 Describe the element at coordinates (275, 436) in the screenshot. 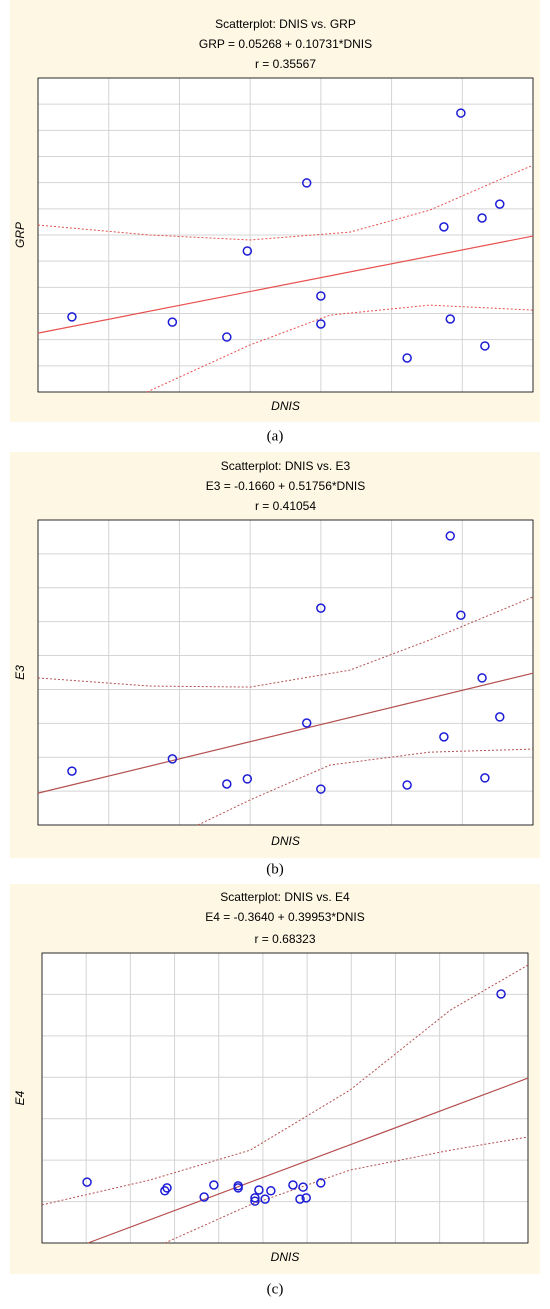

I see `caption: (a)` at that location.